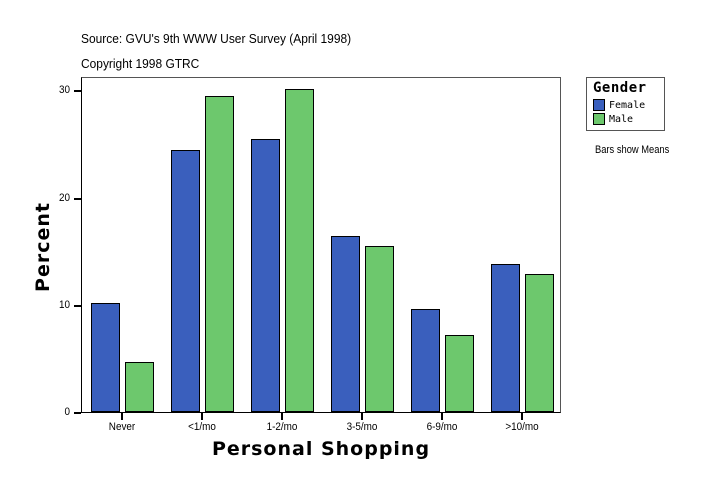 The image size is (724, 496). I want to click on x-tick-label: <1/mo, so click(202, 427).